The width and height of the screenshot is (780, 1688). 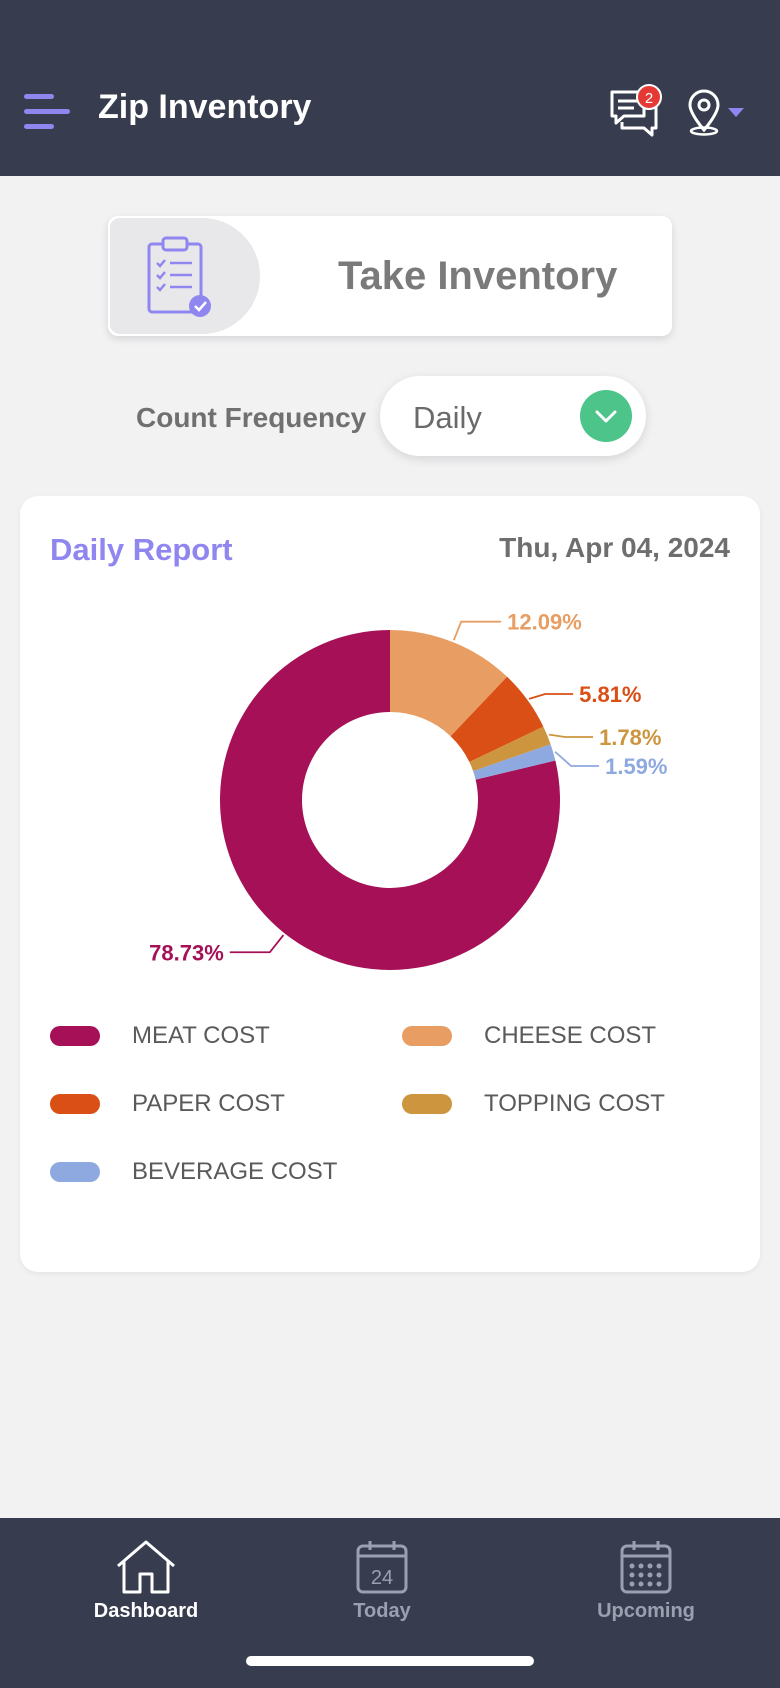 What do you see at coordinates (75, 1036) in the screenshot?
I see `legend-swatch-meat` at bounding box center [75, 1036].